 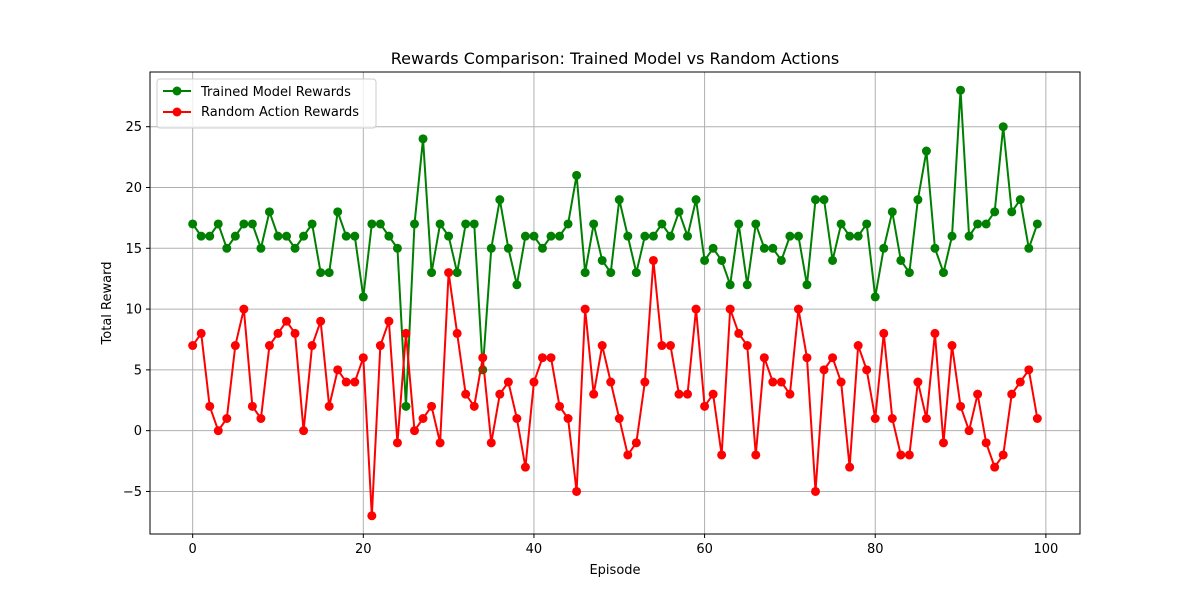 I want to click on legend-label-trained: Trained Model Rewards, so click(x=275, y=92).